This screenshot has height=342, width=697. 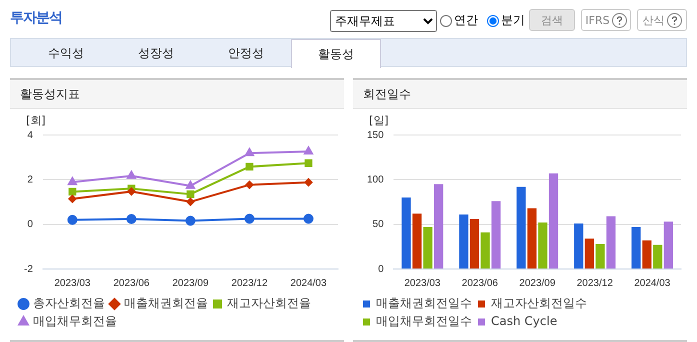 I want to click on text: 활동성, so click(x=336, y=53).